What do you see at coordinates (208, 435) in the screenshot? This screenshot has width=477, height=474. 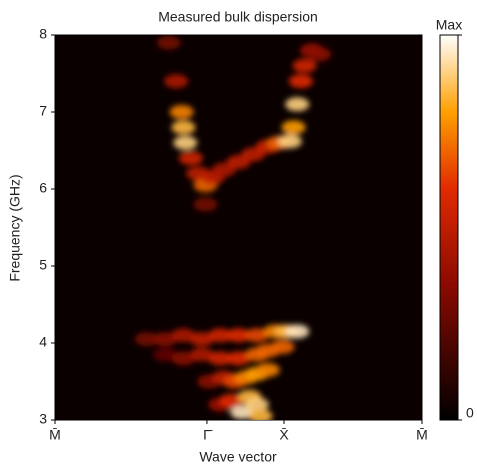 I see `x-tick-label: Γ̄` at bounding box center [208, 435].